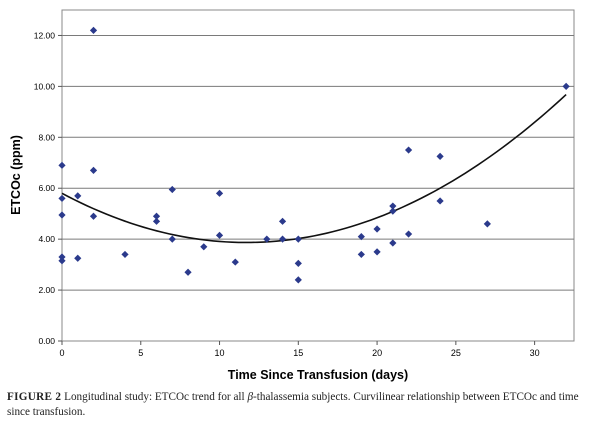  What do you see at coordinates (318, 375) in the screenshot?
I see `x-axis-title: Time Since Transfusion (days)` at bounding box center [318, 375].